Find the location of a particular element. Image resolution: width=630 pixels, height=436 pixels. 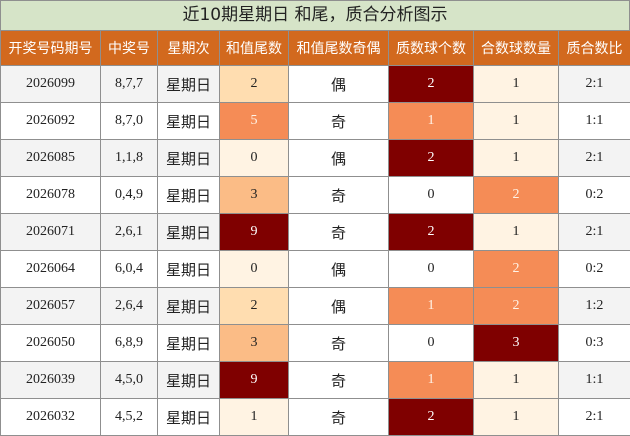

col-header-tail: 和值尾数 is located at coordinates (254, 48).